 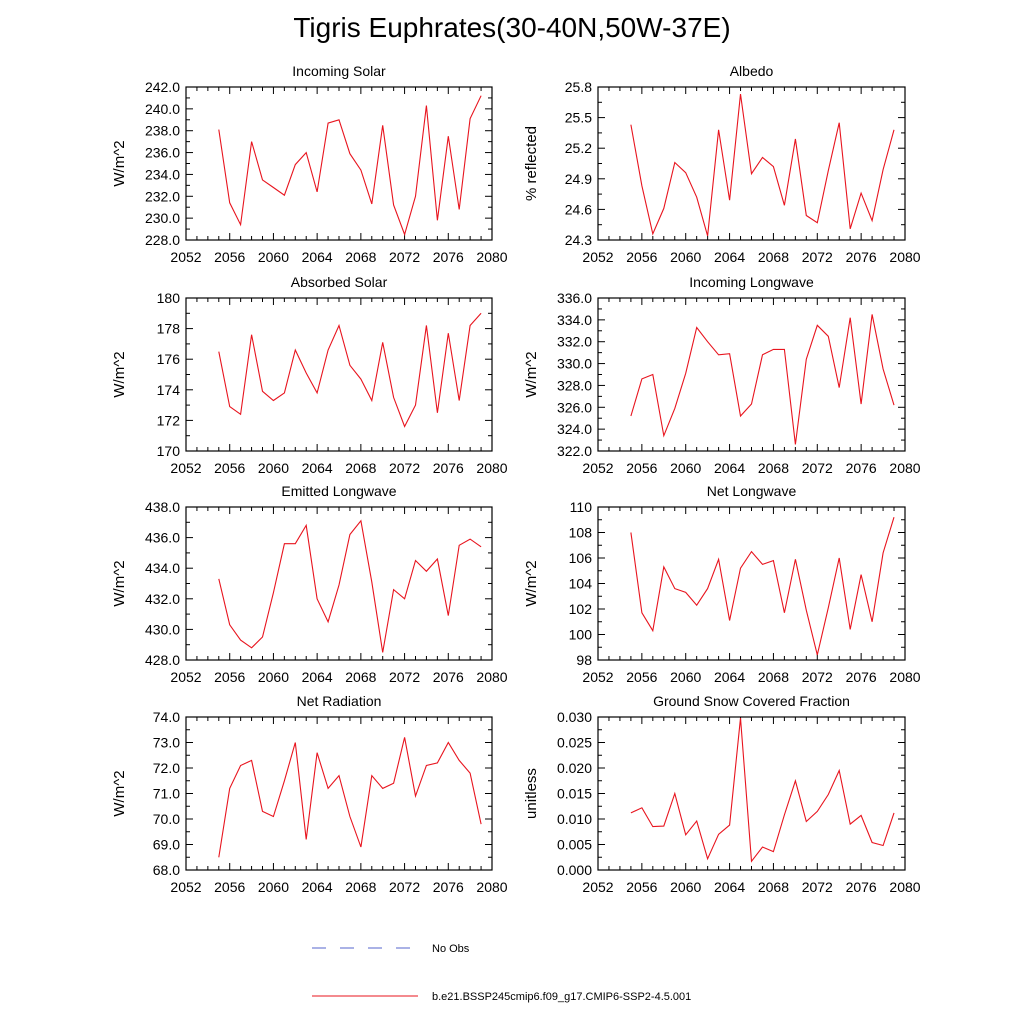 What do you see at coordinates (581, 635) in the screenshot?
I see `y-tick-label: 100` at bounding box center [581, 635].